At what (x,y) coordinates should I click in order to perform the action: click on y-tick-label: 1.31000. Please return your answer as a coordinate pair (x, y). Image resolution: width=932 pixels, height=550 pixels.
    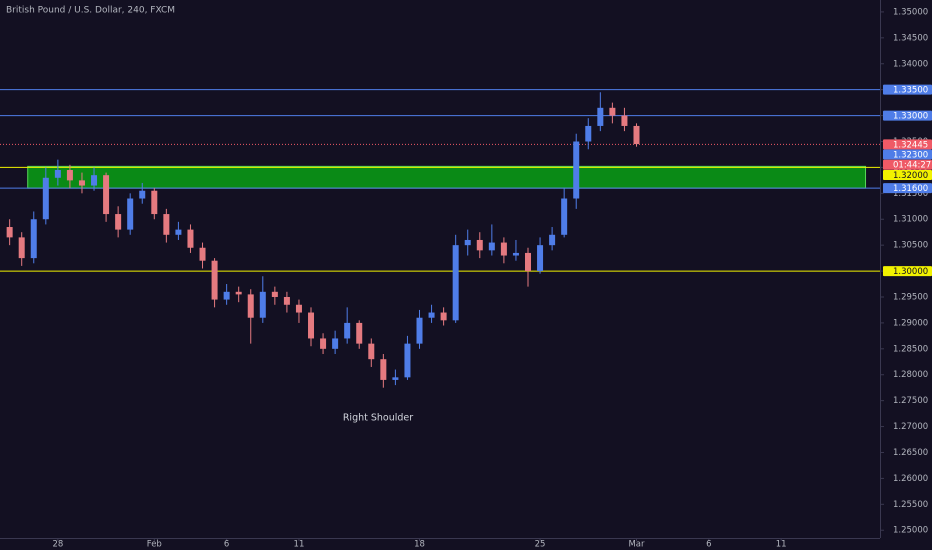
    Looking at the image, I should click on (910, 220).